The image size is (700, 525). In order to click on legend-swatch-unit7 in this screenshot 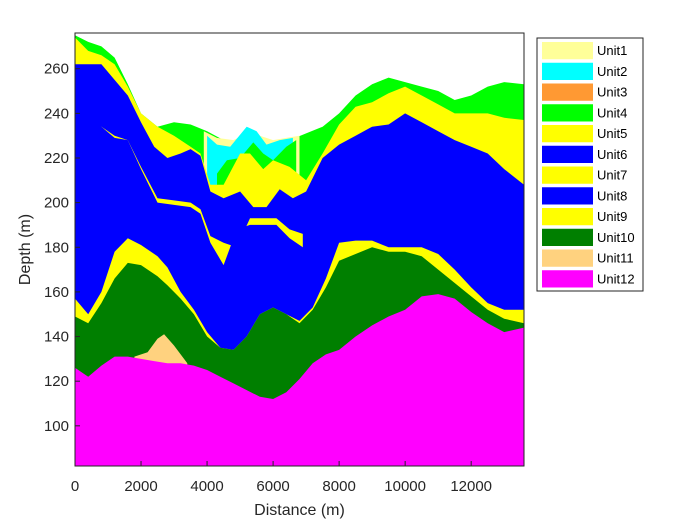, I will do `click(567, 175)`.